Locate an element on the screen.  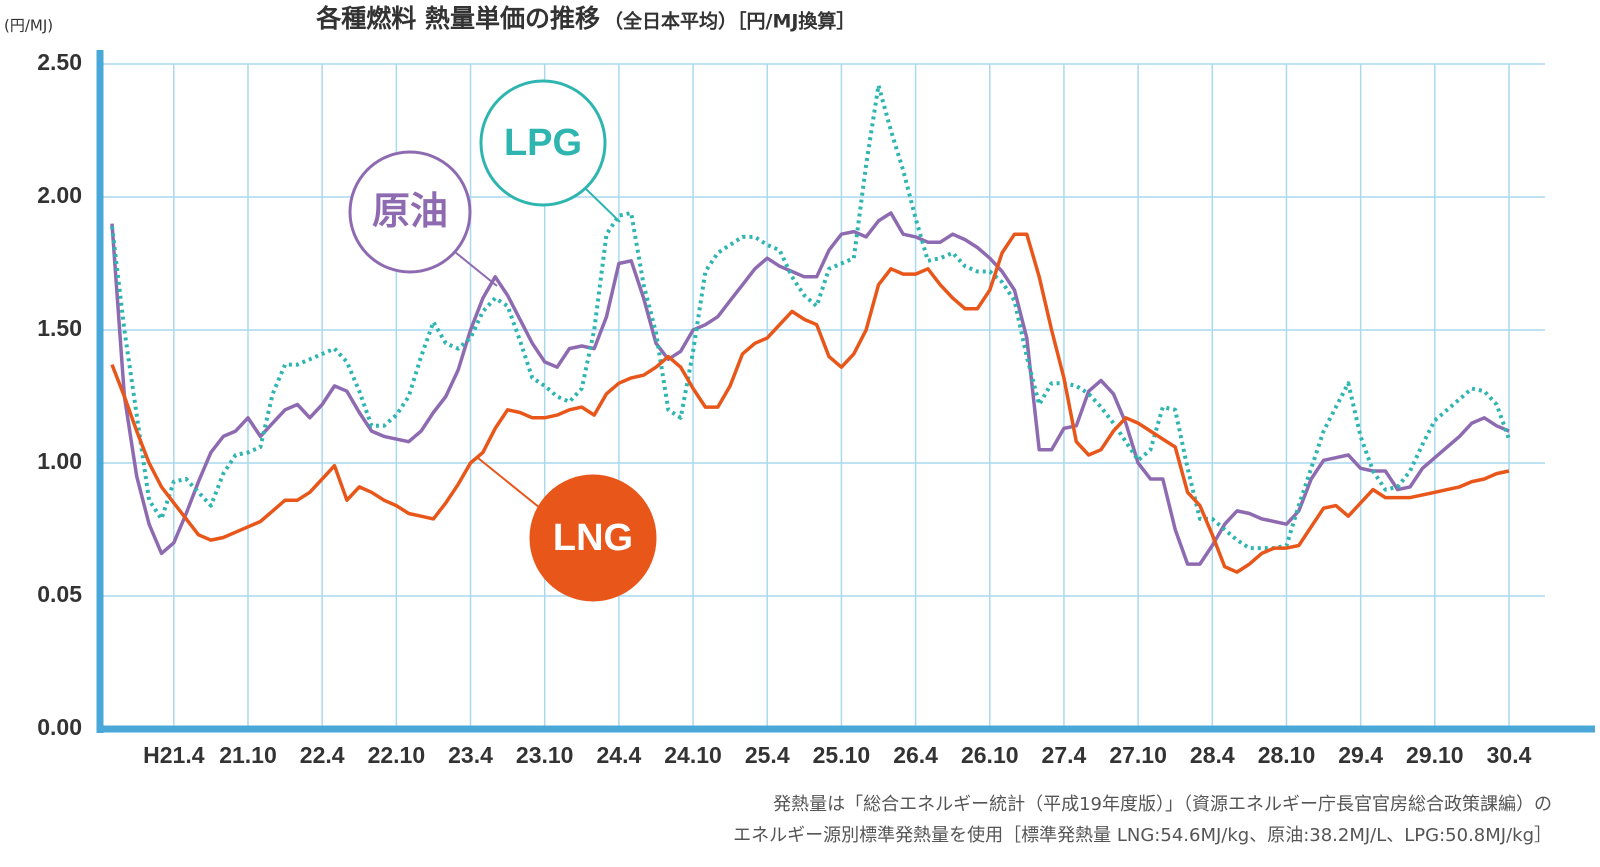
x-tick-label: 30.4 is located at coordinates (1509, 755).